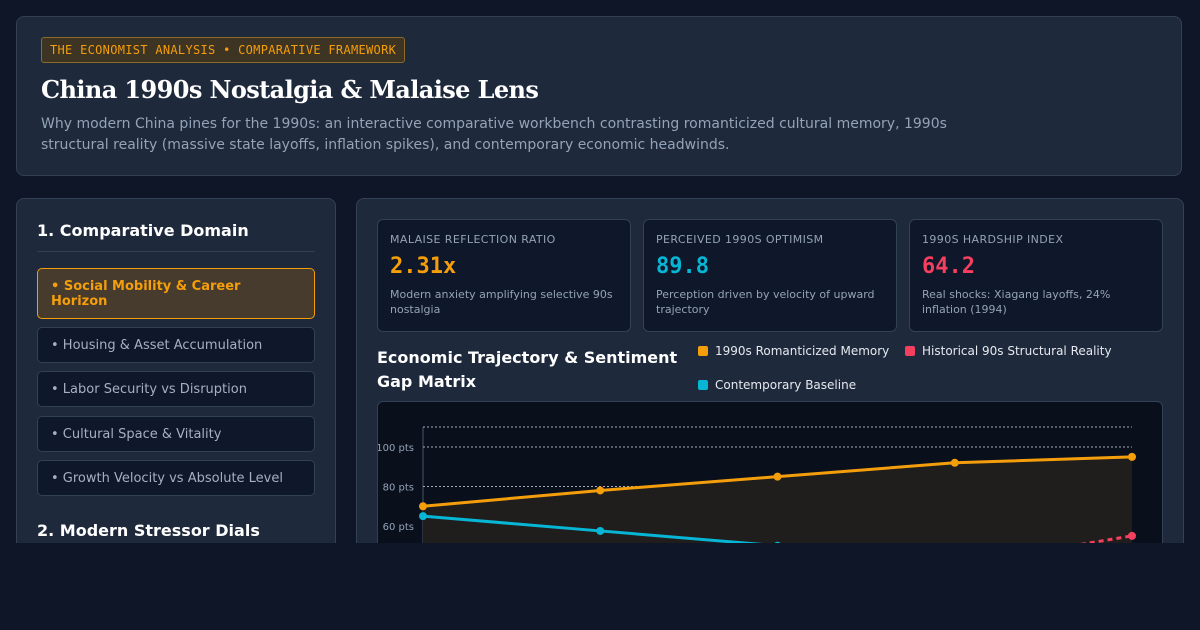  Describe the element at coordinates (143, 230) in the screenshot. I see `section-title-domain: 1. Comparative Domain` at that location.